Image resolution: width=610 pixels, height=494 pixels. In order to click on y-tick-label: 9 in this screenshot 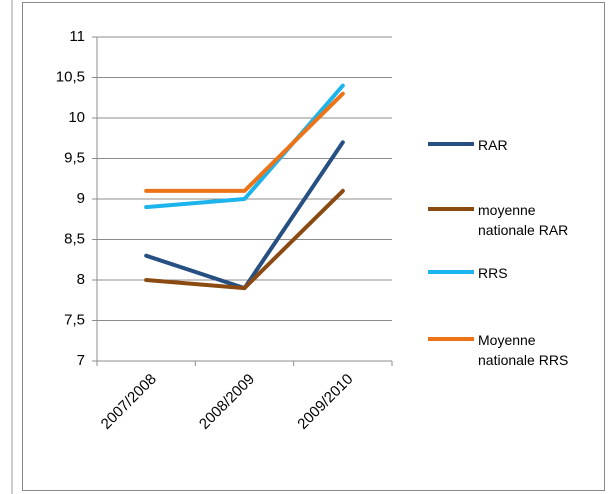, I will do `click(81, 198)`.